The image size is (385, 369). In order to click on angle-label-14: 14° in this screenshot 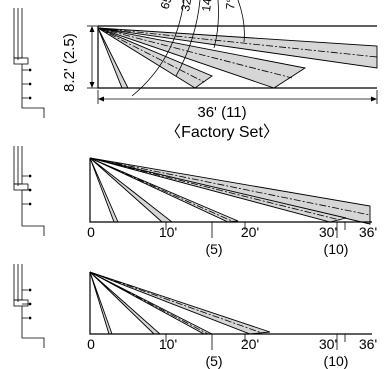, I will do `click(207, 6)`.